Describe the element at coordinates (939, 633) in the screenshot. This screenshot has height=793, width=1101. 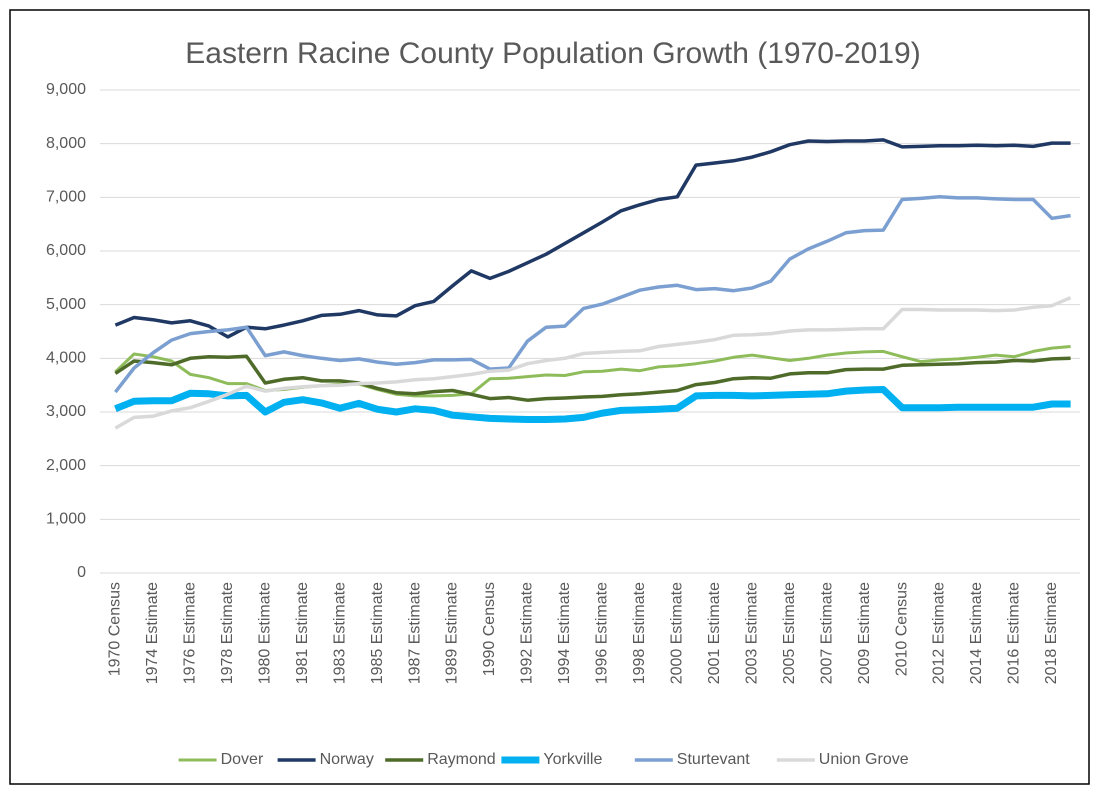
I see `x-tick-label: 2012 Estimate` at that location.